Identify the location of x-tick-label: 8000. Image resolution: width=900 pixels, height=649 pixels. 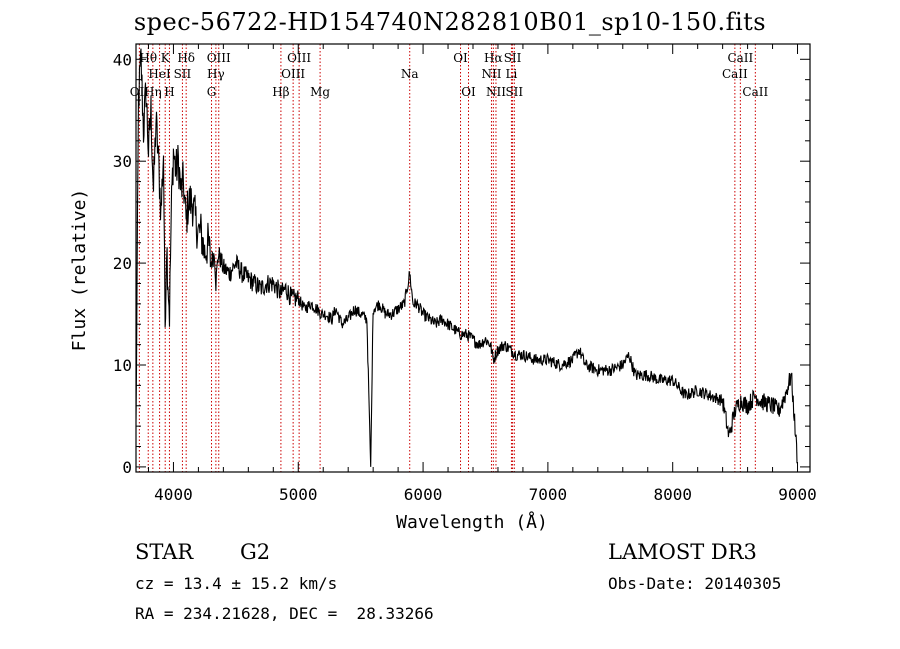
(672, 494).